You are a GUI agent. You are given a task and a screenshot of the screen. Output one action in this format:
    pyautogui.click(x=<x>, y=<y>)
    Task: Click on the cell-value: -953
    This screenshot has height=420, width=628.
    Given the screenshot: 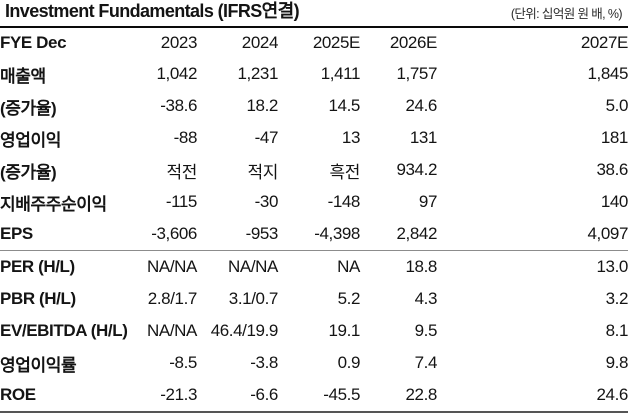 What is the action you would take?
    pyautogui.click(x=262, y=233)
    